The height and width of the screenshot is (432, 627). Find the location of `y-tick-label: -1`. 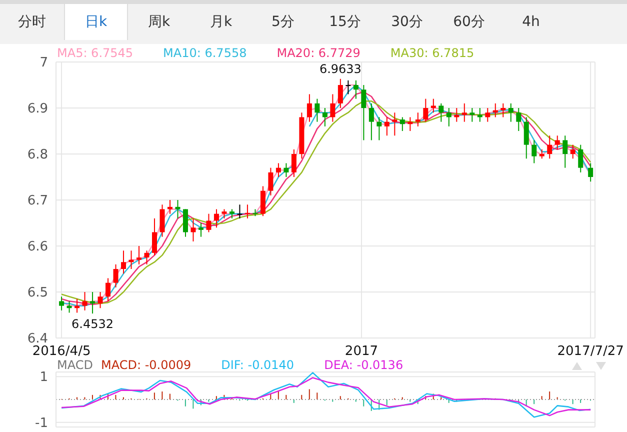

y-tick-label: -1 is located at coordinates (41, 424).